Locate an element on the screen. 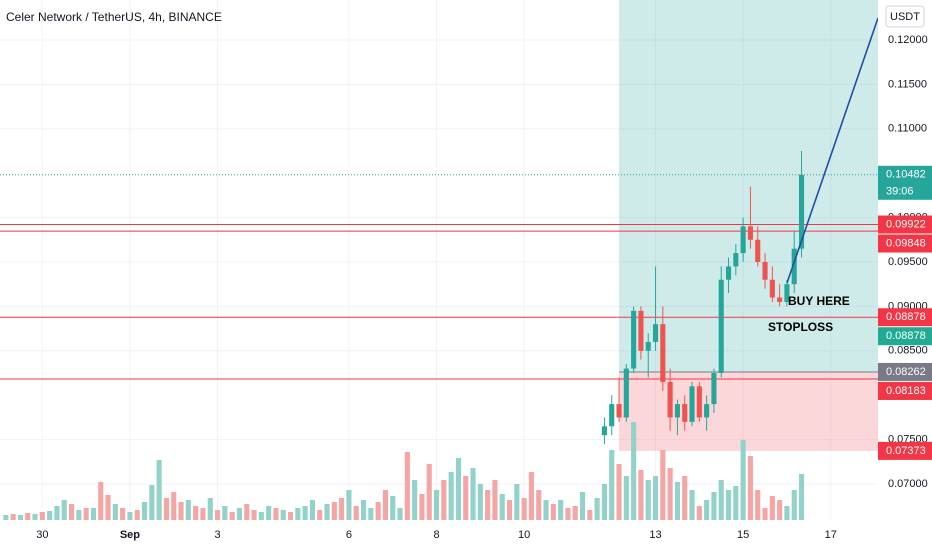 The width and height of the screenshot is (932, 550). x-tick-label: 8 is located at coordinates (436, 535).